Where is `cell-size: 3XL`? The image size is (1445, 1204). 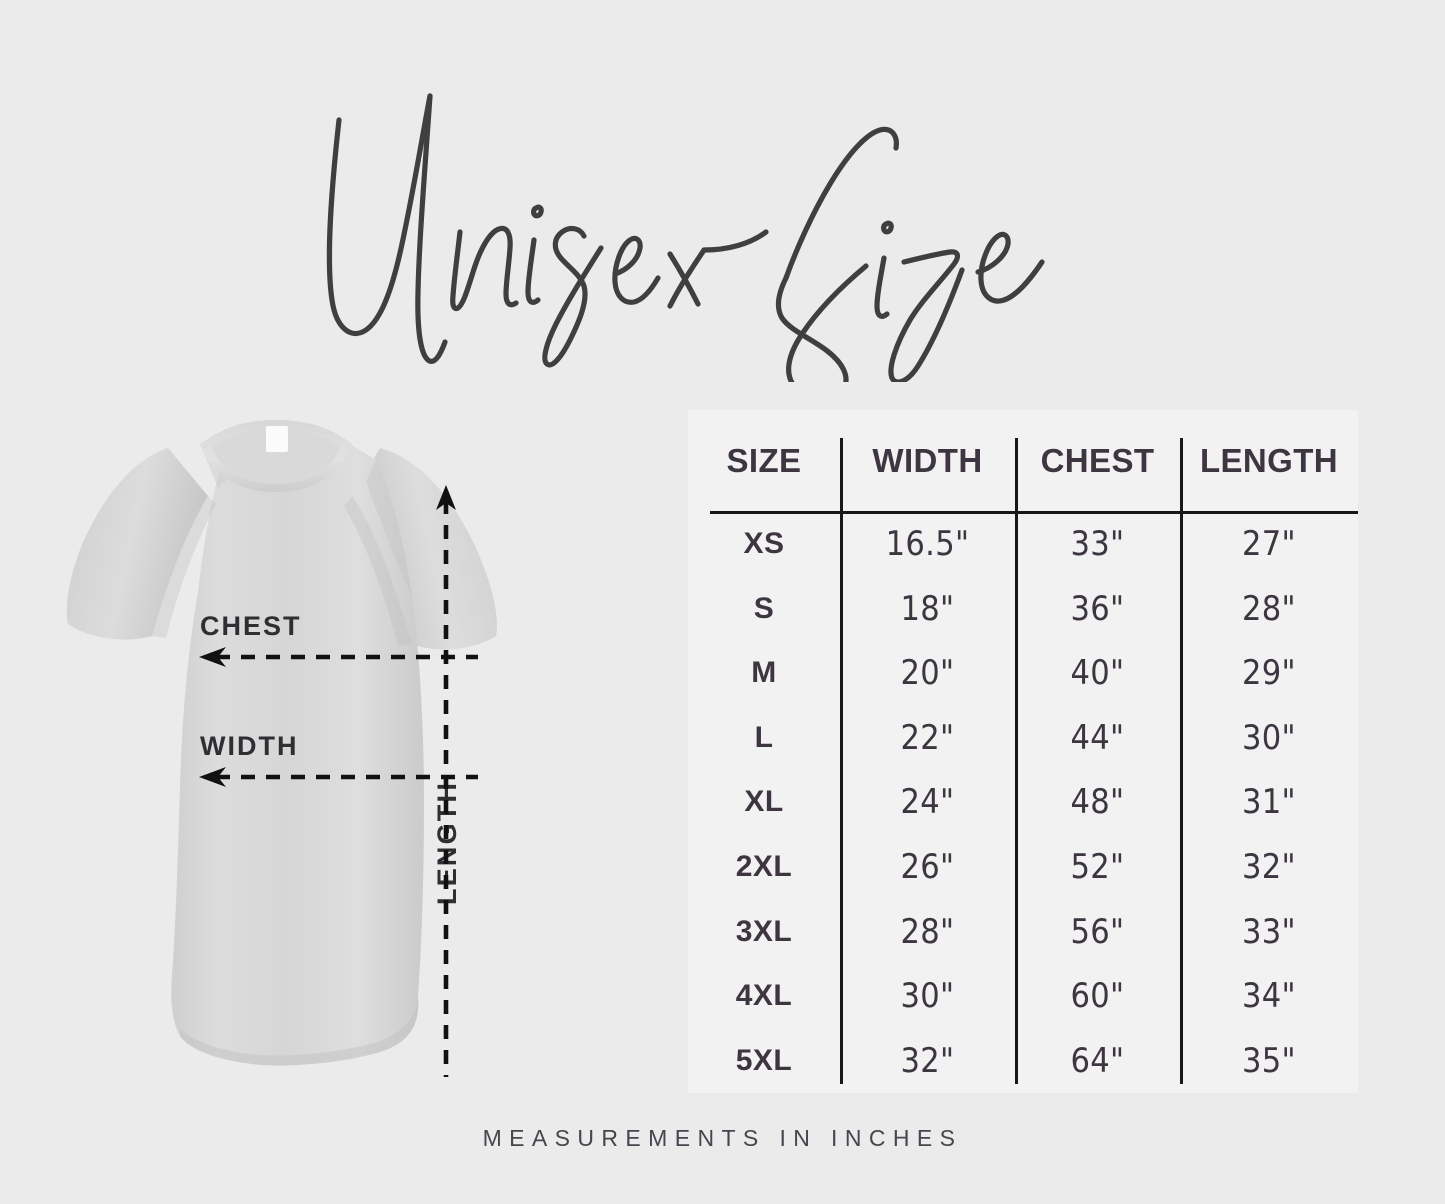 cell-size: 3XL is located at coordinates (764, 931).